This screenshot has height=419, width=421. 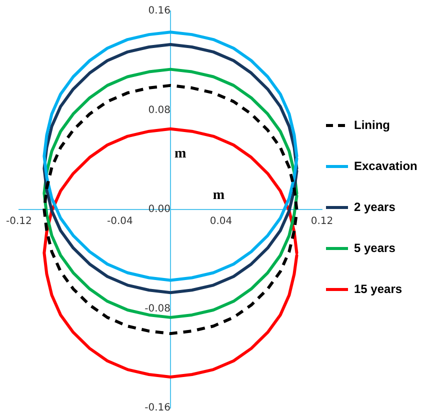 I want to click on x-tick-label: -0.04, so click(x=120, y=222).